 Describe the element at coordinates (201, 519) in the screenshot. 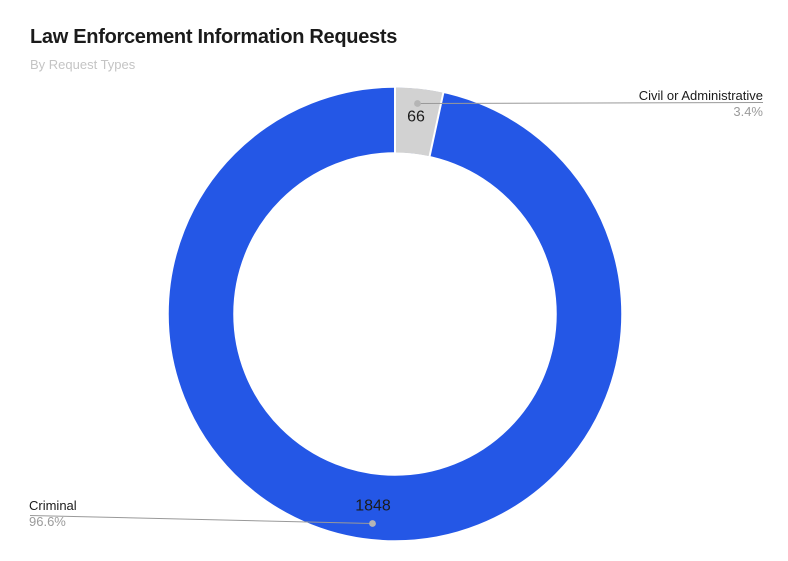

I see `leader-line-criminal` at that location.